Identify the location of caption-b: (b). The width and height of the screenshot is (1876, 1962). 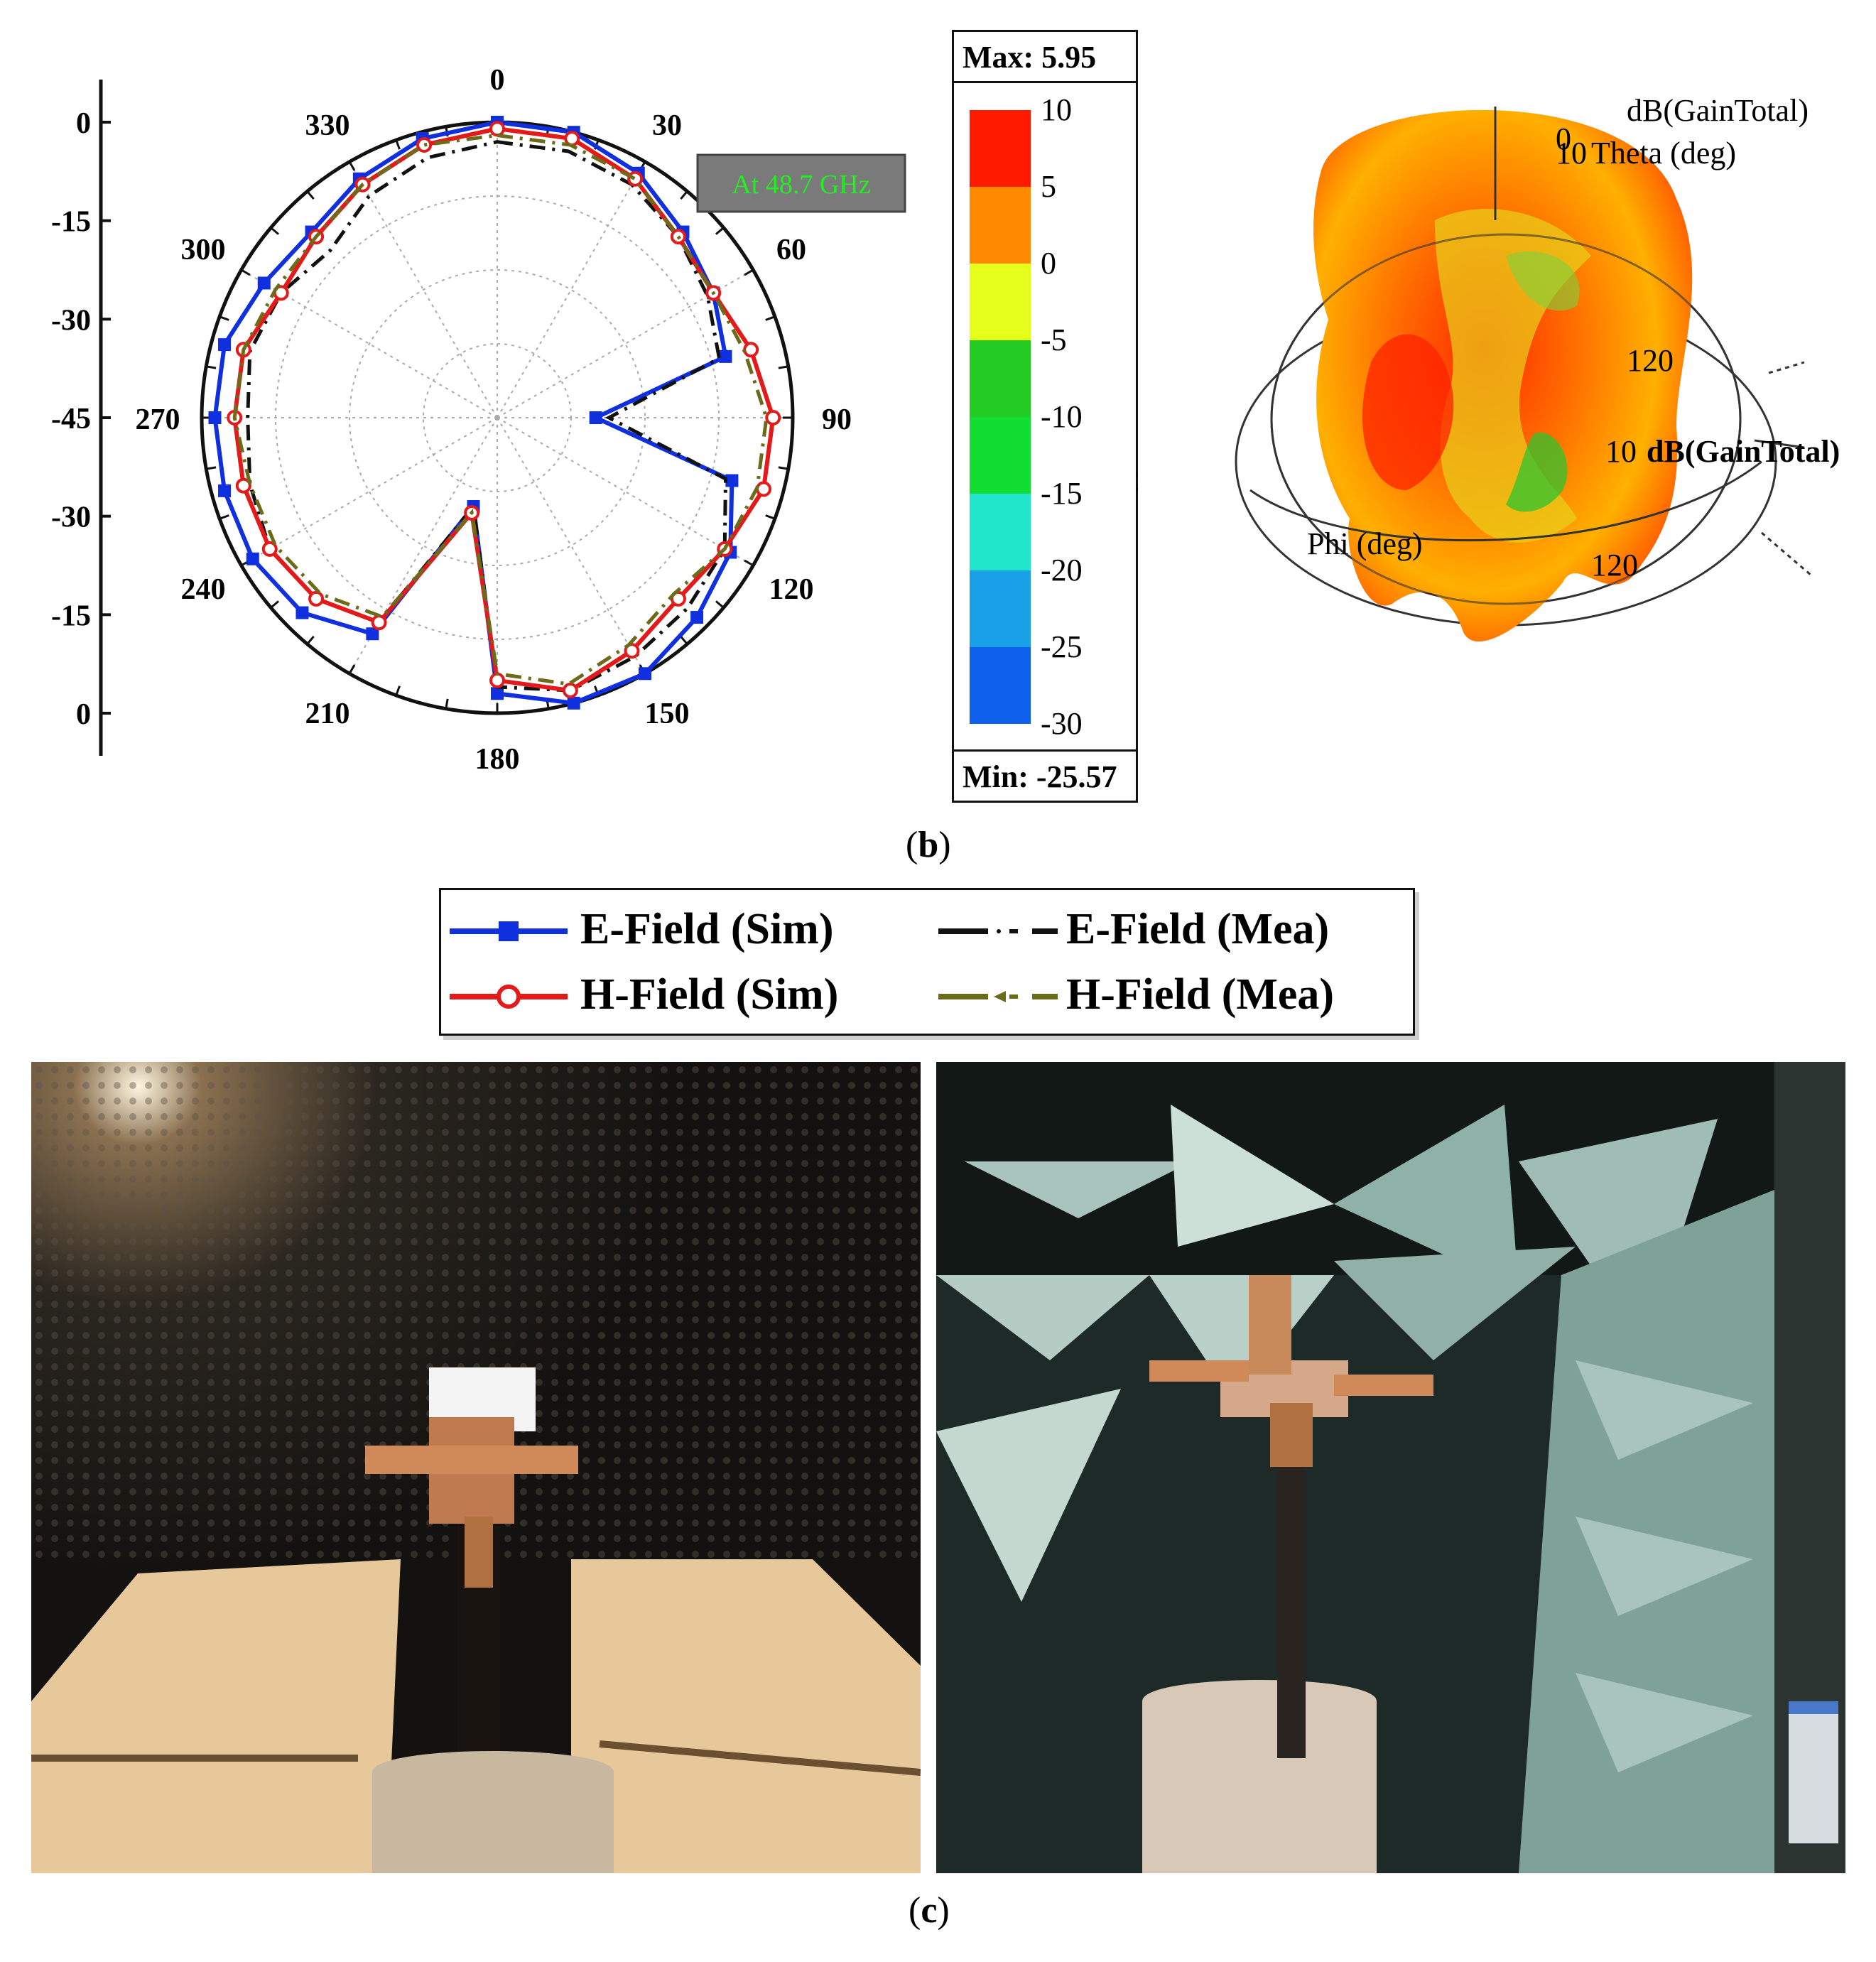
(928, 845).